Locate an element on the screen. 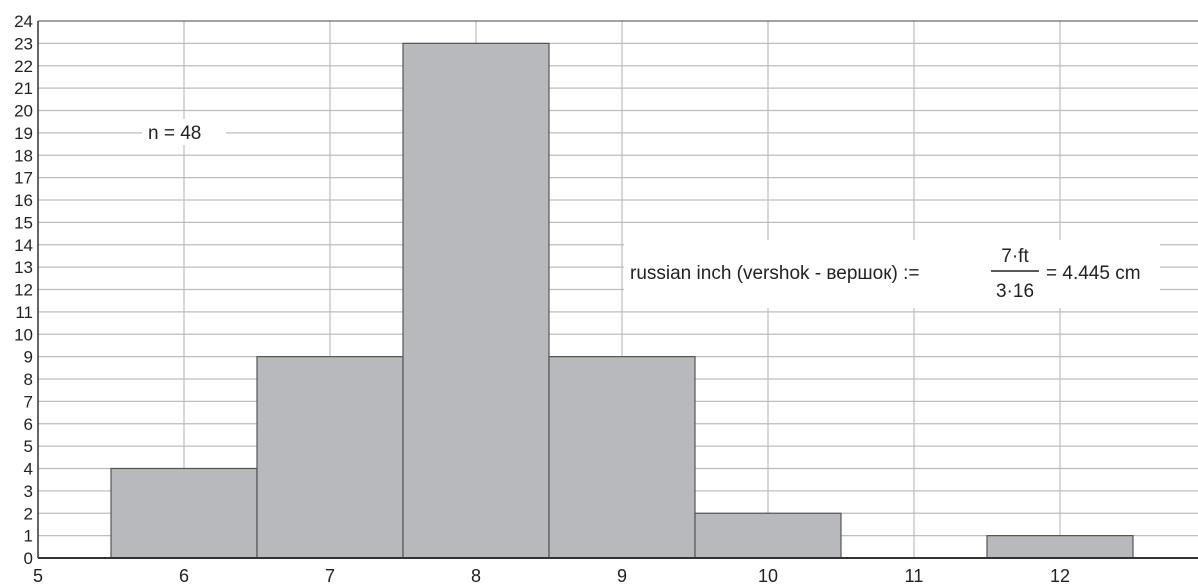 This screenshot has width=1198, height=585. formula-denominator: 3·16 is located at coordinates (1015, 291).